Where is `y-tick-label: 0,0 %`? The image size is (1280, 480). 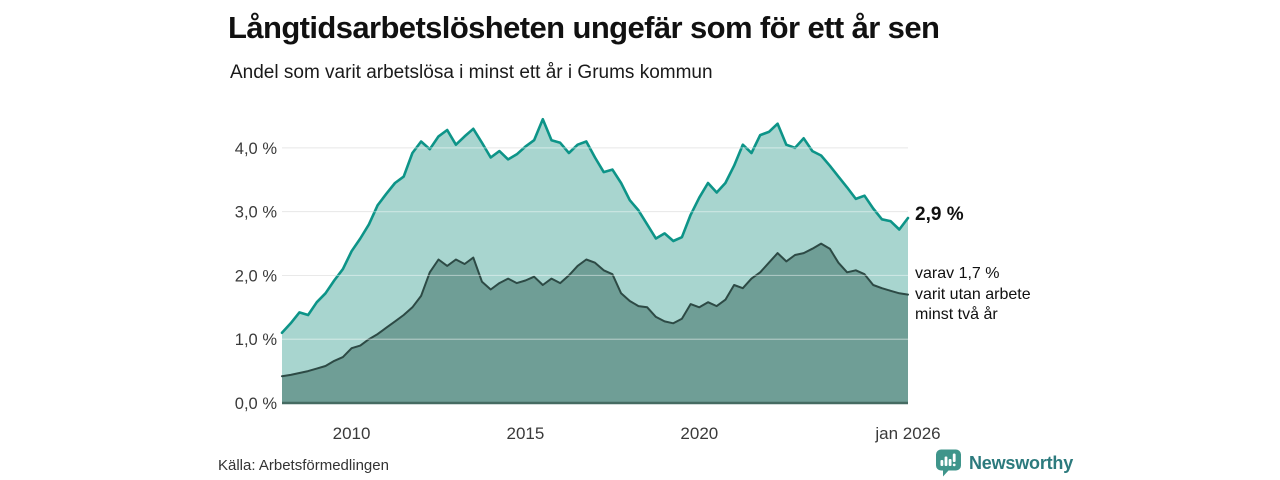
y-tick-label: 0,0 % is located at coordinates (256, 404).